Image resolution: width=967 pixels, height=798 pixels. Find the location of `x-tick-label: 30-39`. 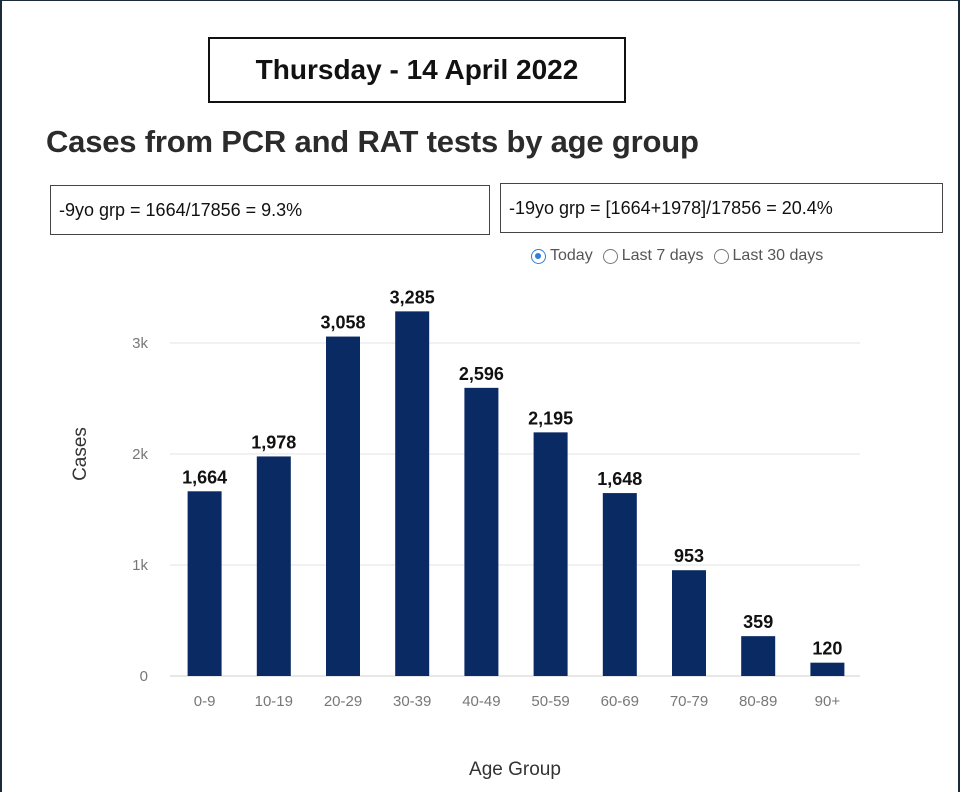

x-tick-label: 30-39 is located at coordinates (412, 701).